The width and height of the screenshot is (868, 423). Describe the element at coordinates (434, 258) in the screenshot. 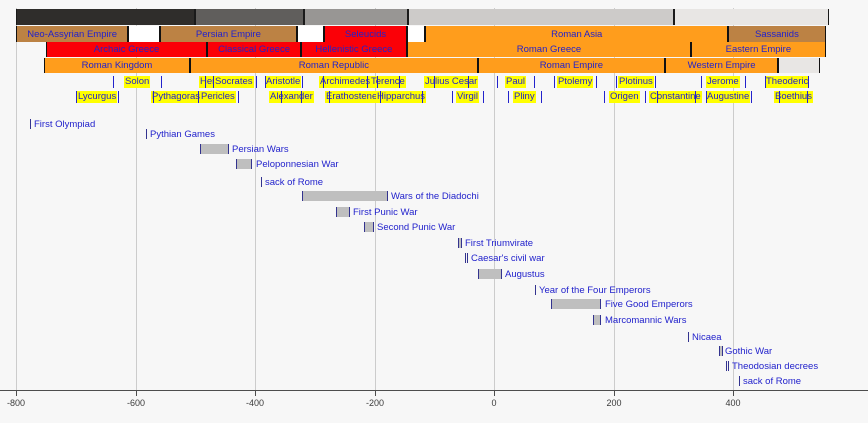

I see `event-caesar-s-civil-war: Caesar's civil war` at that location.